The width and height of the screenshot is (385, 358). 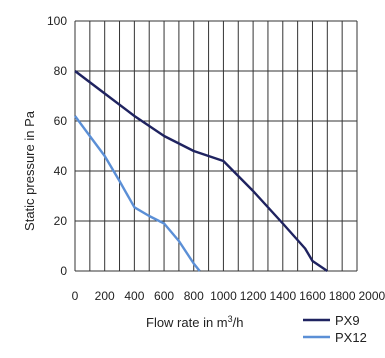 What do you see at coordinates (335, 329) in the screenshot?
I see `legend: PX9 PX12` at bounding box center [335, 329].